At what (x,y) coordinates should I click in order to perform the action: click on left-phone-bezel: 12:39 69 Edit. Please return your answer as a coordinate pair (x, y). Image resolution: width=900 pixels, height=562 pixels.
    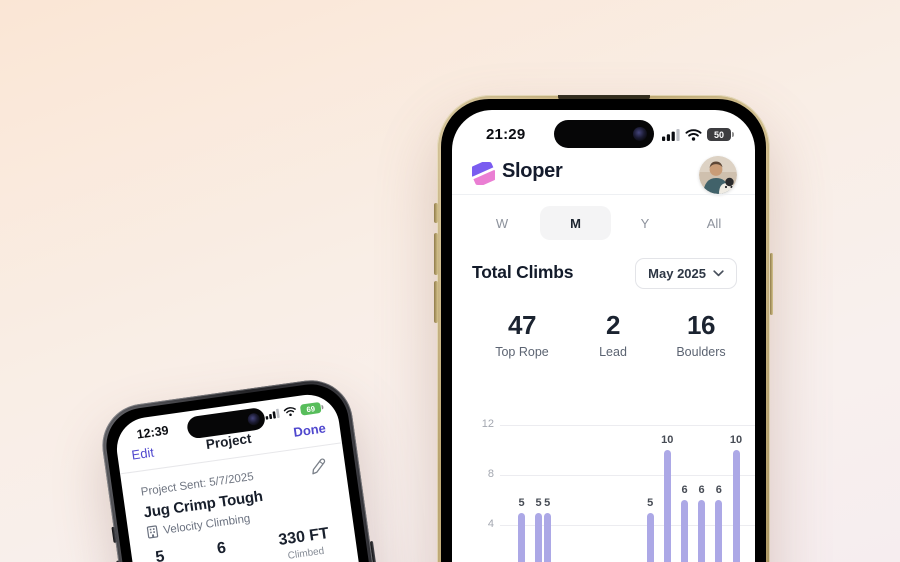
    Looking at the image, I should click on (260, 470).